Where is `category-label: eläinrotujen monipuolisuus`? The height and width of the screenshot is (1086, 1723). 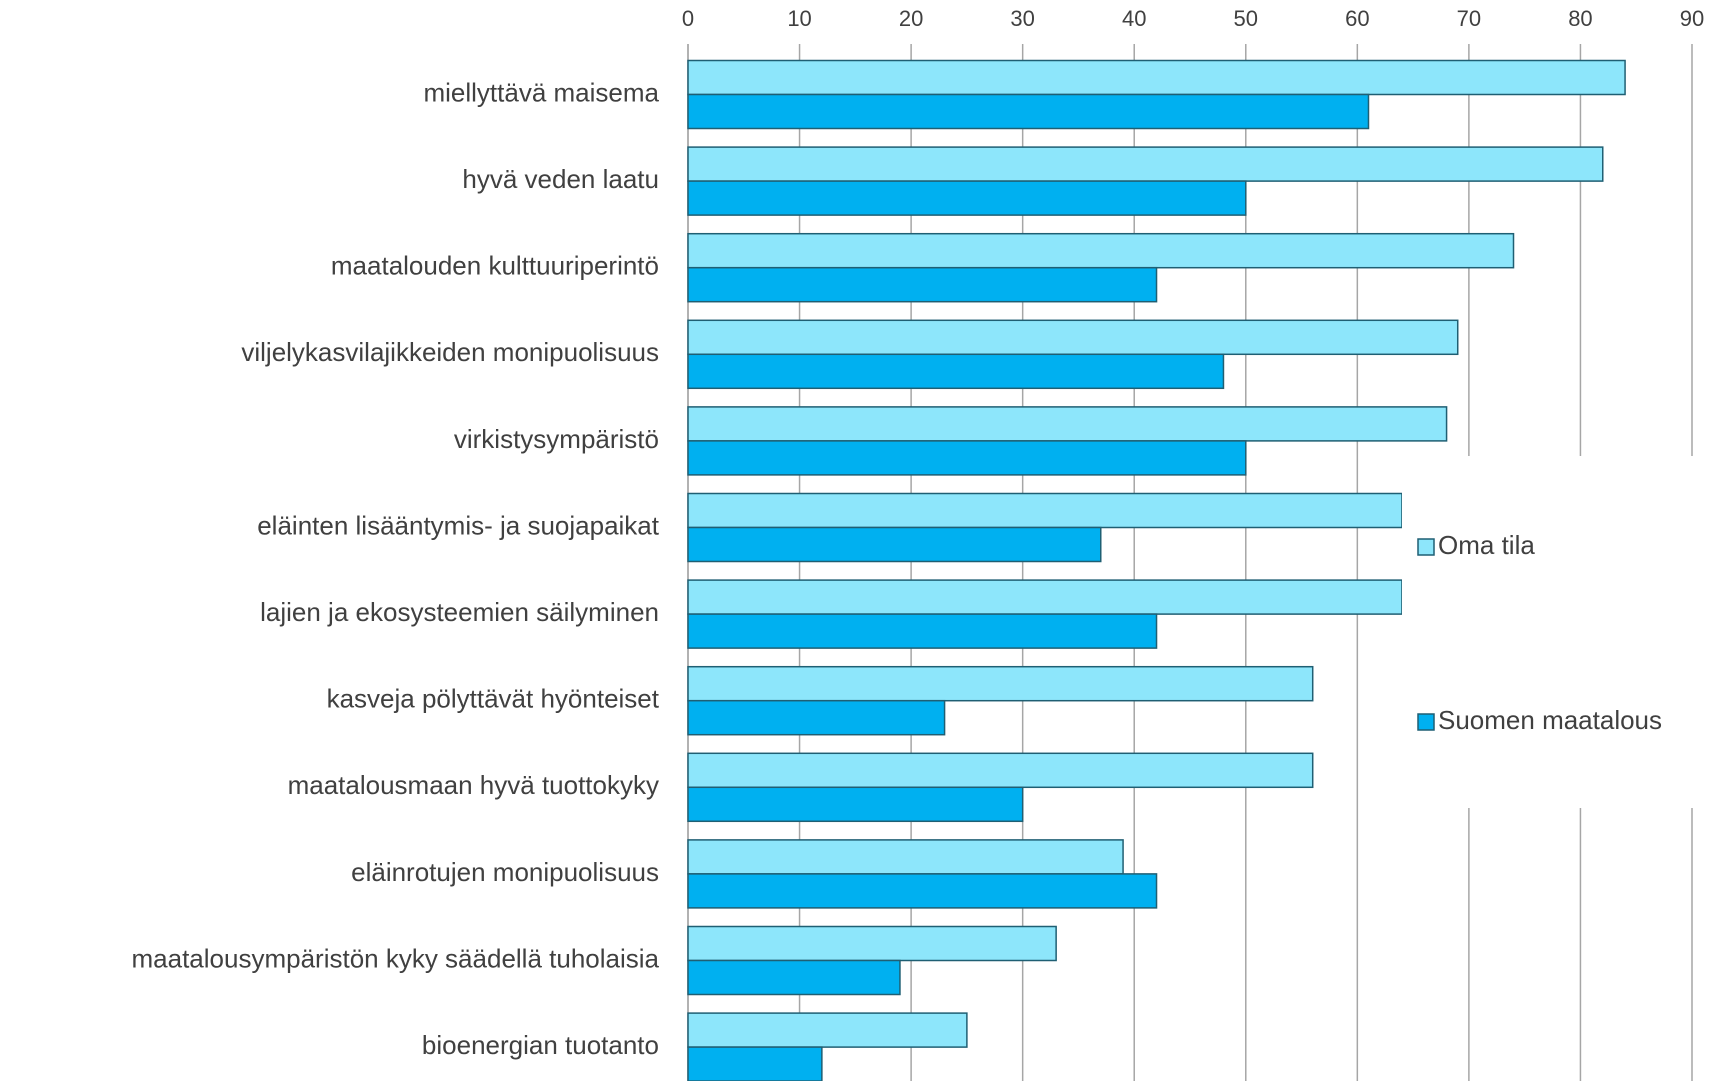
category-label: eläinrotujen monipuolisuus is located at coordinates (505, 872).